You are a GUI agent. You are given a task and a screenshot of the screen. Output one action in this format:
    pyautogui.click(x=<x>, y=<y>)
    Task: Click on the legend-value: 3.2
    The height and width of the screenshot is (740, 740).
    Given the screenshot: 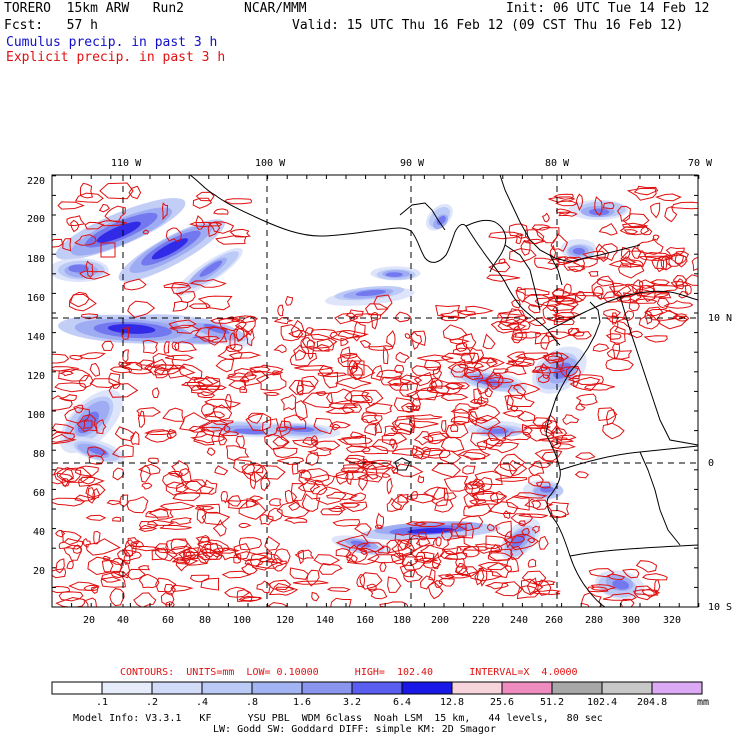 What is the action you would take?
    pyautogui.click(x=352, y=702)
    